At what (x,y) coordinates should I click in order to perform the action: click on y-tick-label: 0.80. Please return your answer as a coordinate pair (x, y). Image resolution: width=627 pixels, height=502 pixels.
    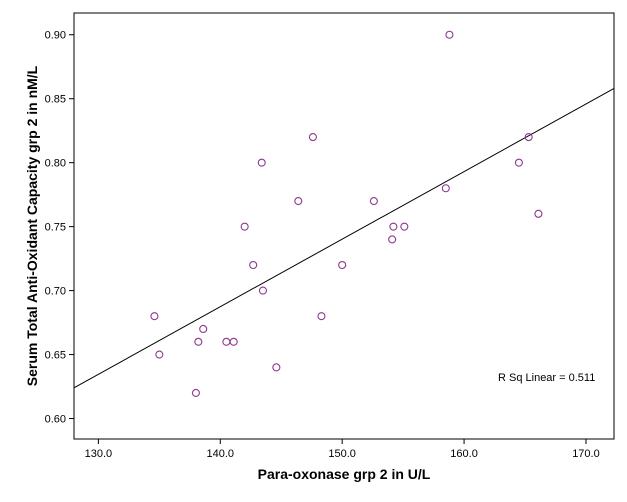
    Looking at the image, I should click on (55, 164).